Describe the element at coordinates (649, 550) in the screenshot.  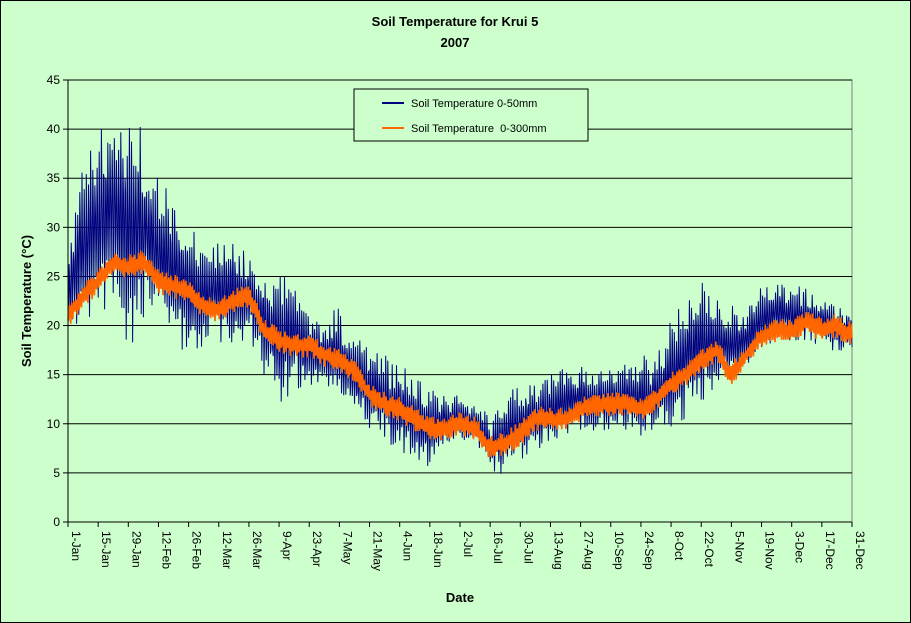
I see `x-tick-label-24-Sep: 24-Sep` at that location.